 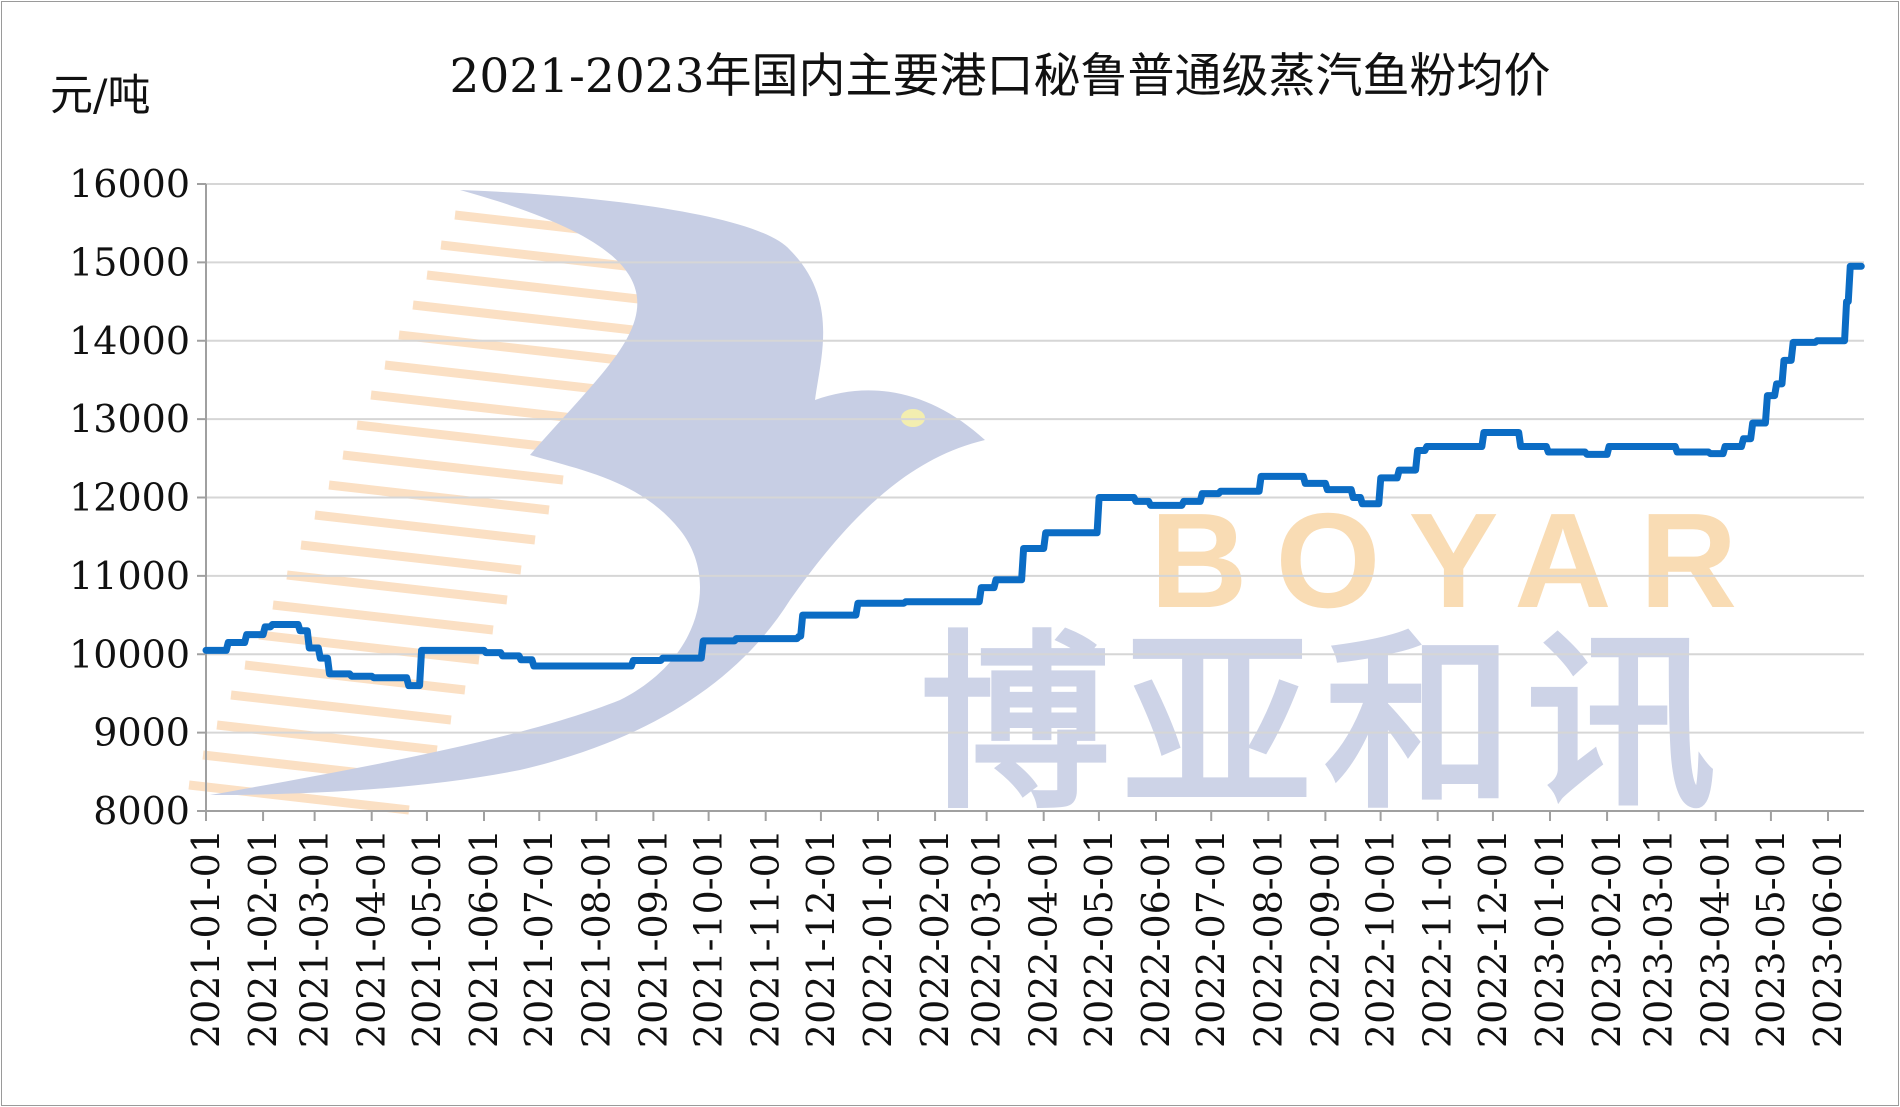 I want to click on watermark-stripes, so click(x=432, y=512).